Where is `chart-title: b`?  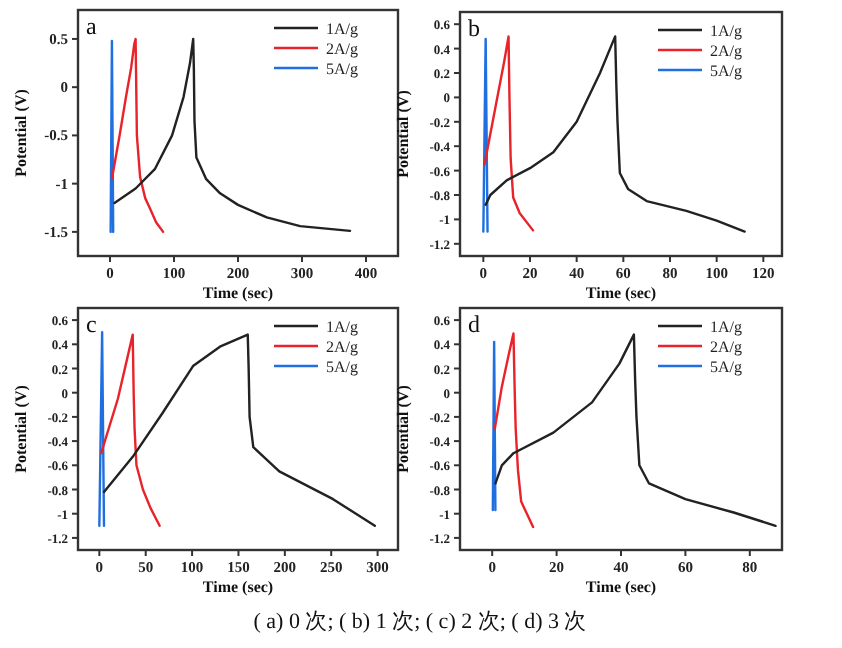
chart-title: b is located at coordinates (474, 28).